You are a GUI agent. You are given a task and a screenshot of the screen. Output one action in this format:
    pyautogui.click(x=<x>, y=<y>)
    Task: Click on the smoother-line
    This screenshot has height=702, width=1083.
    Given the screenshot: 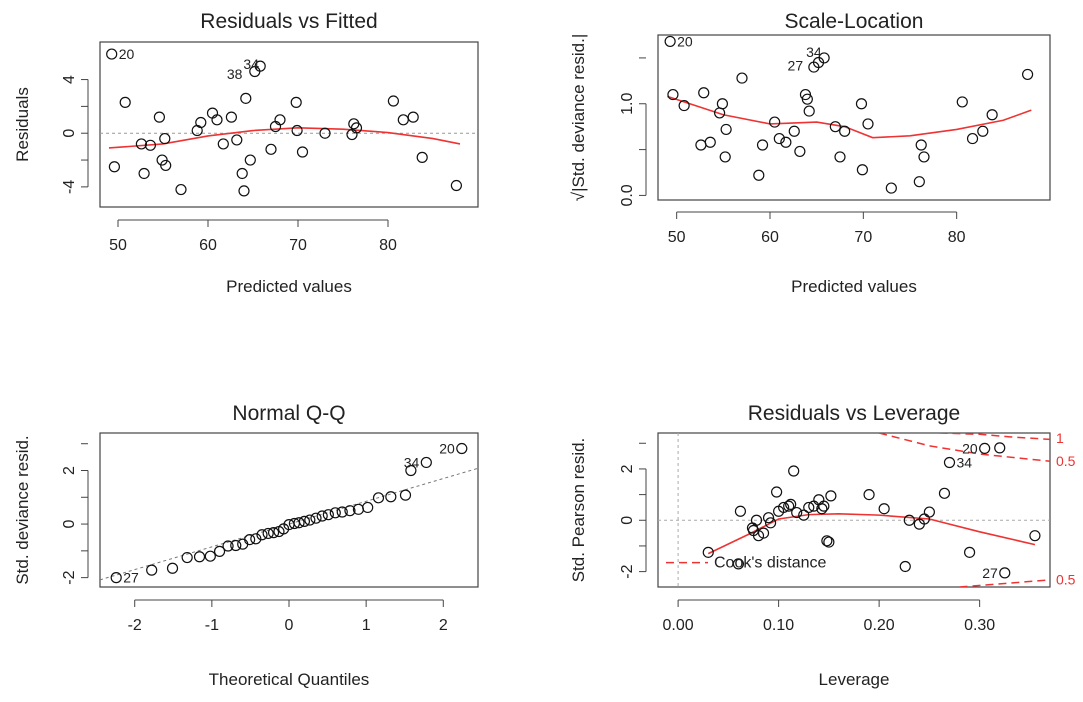 What is the action you would take?
    pyautogui.click(x=849, y=117)
    